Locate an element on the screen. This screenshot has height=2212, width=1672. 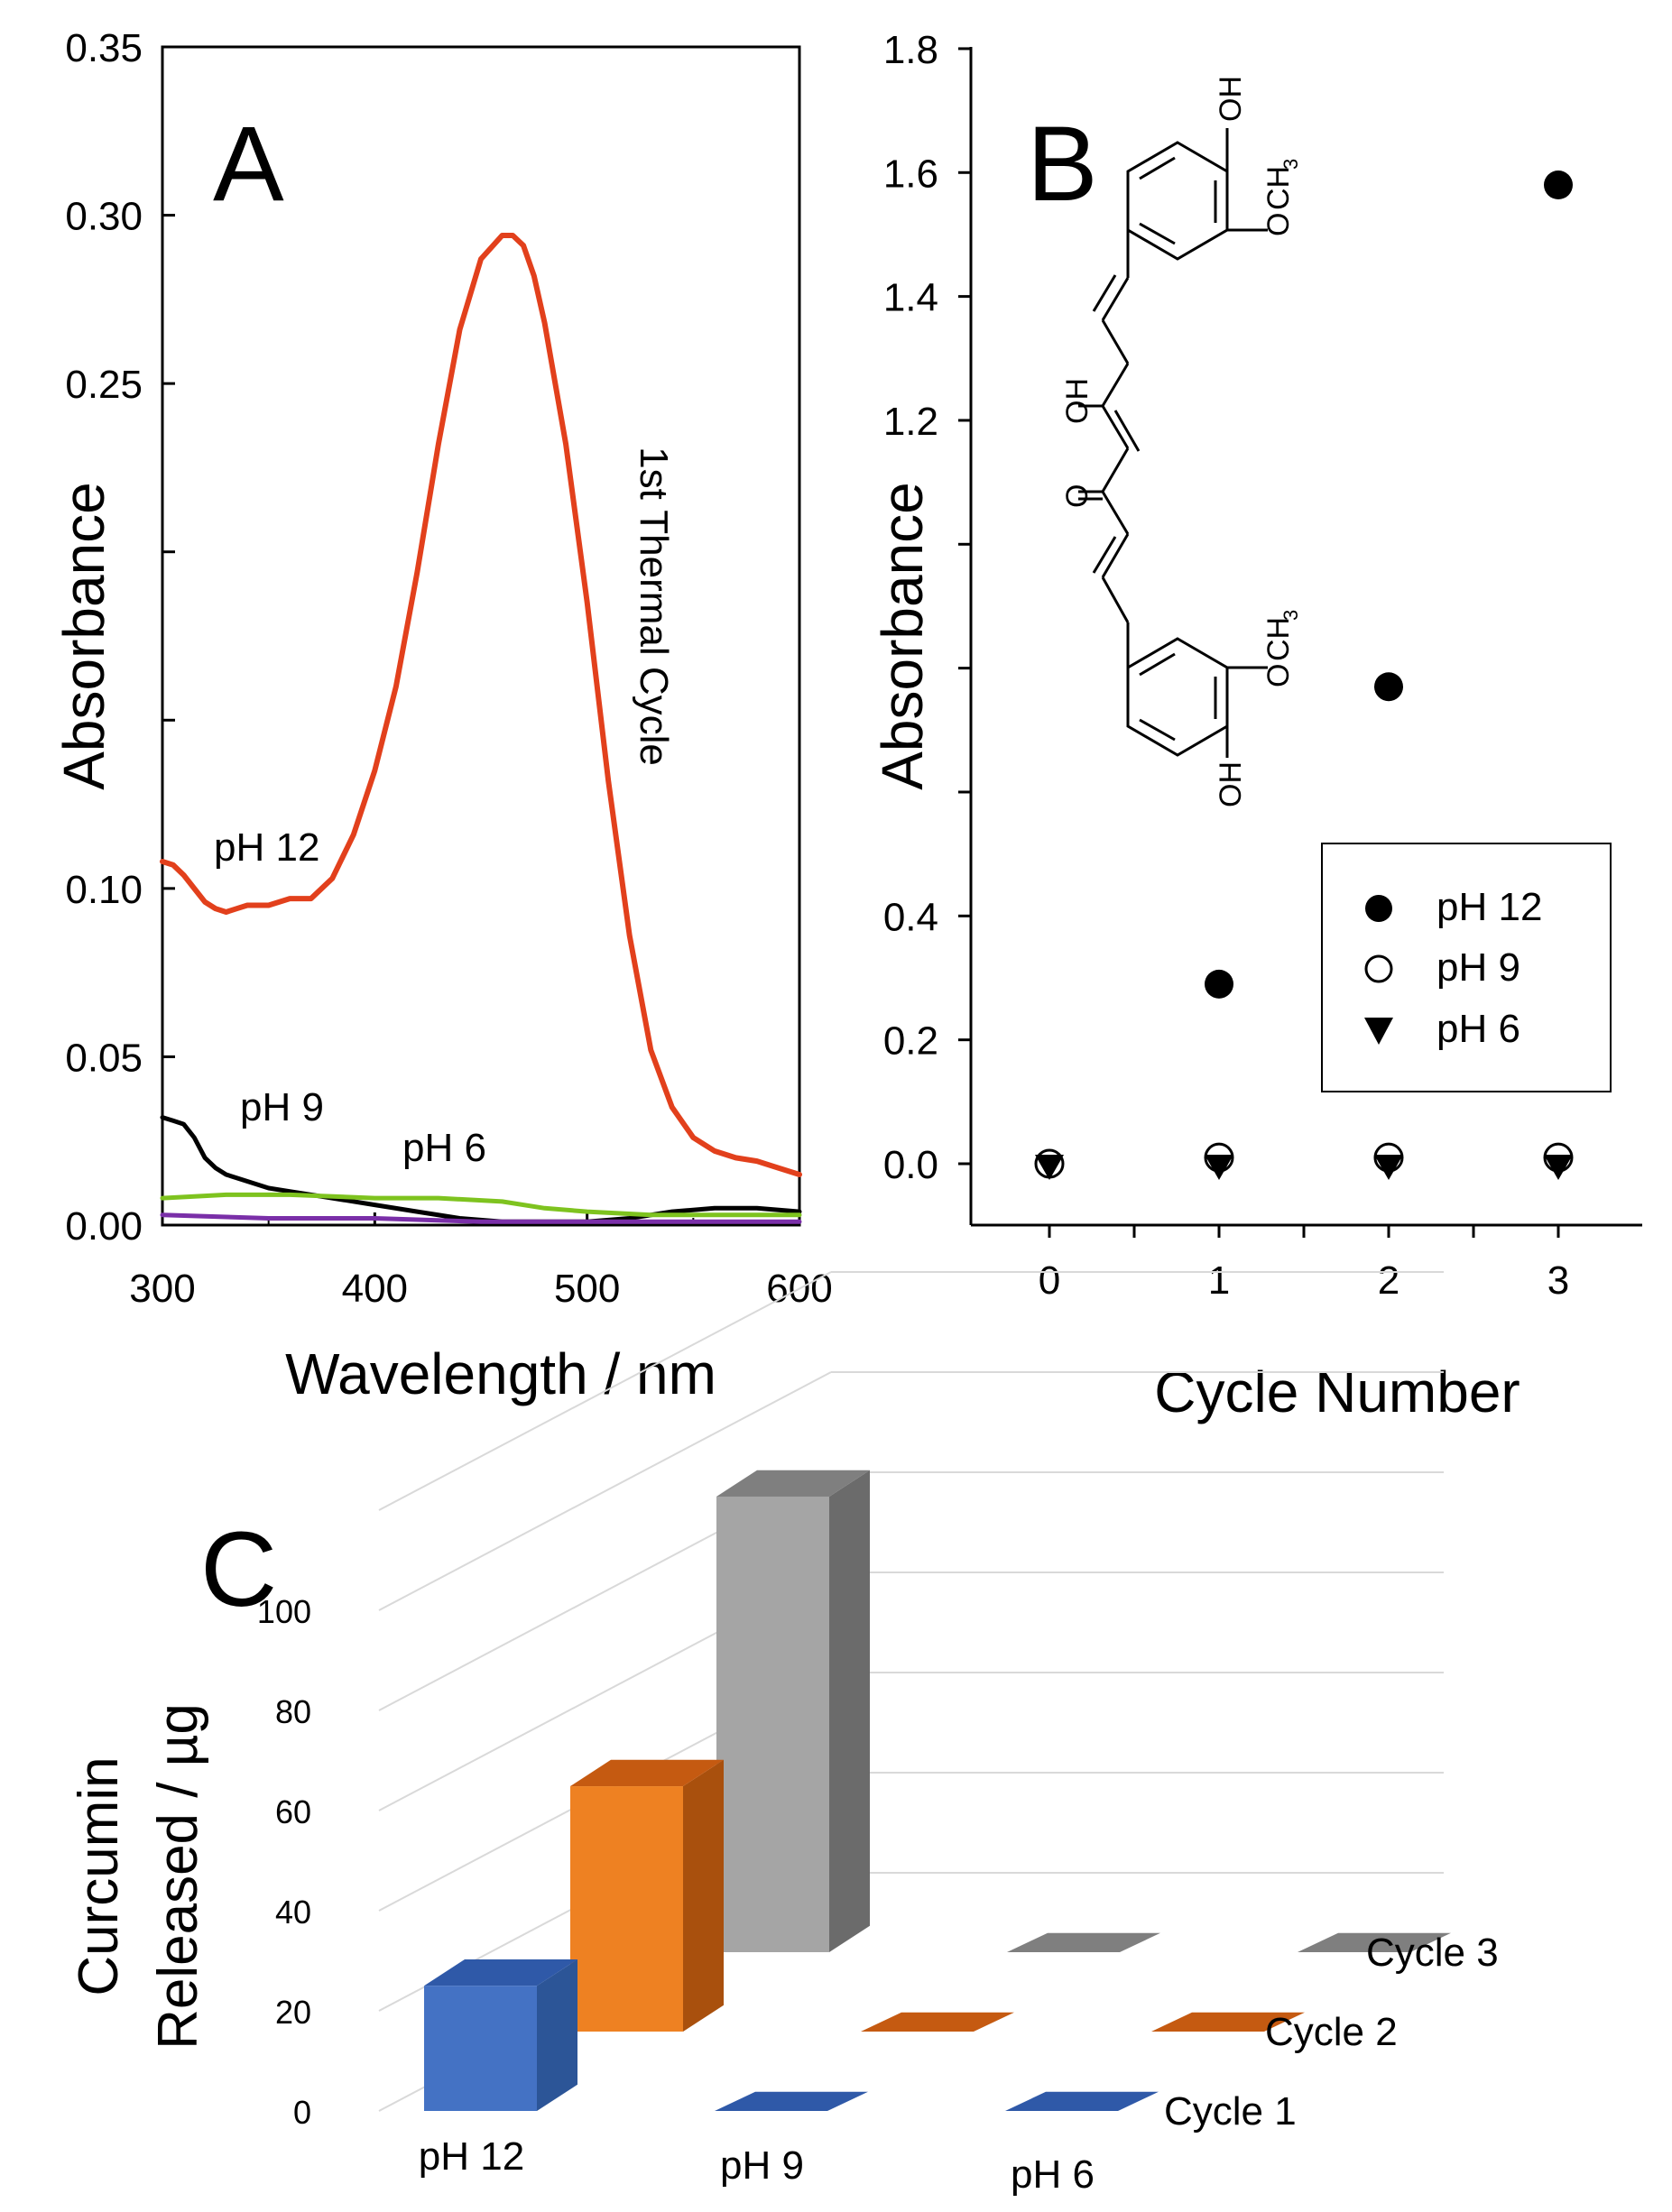
y-tick-label: 0.25 is located at coordinates (104, 385).